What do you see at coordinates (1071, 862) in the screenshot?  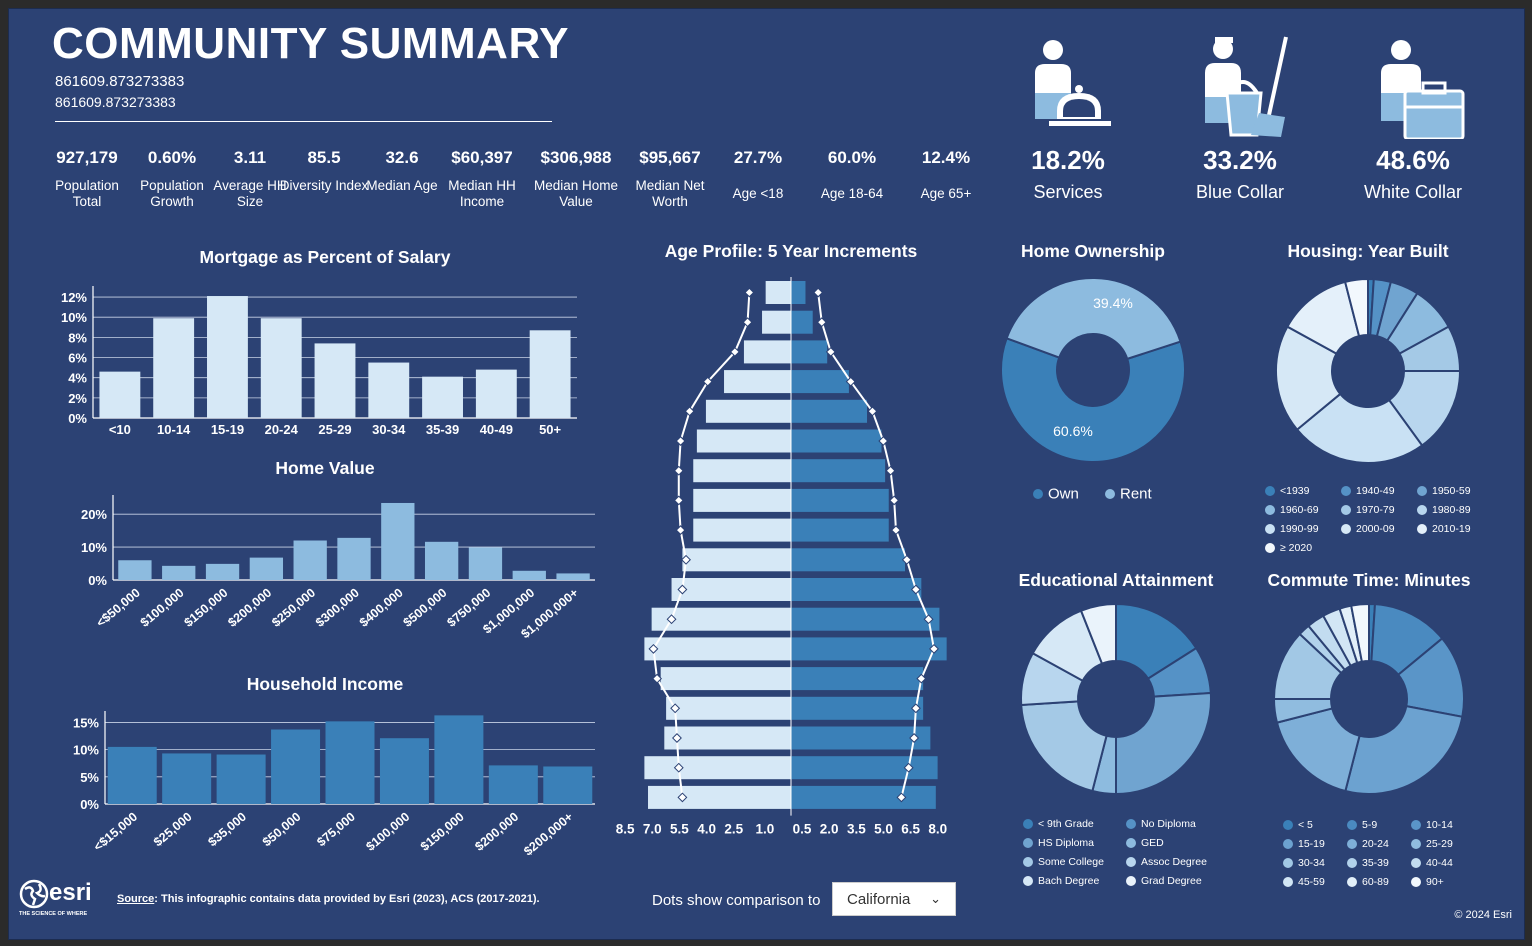 I see `legend-label: Some College` at bounding box center [1071, 862].